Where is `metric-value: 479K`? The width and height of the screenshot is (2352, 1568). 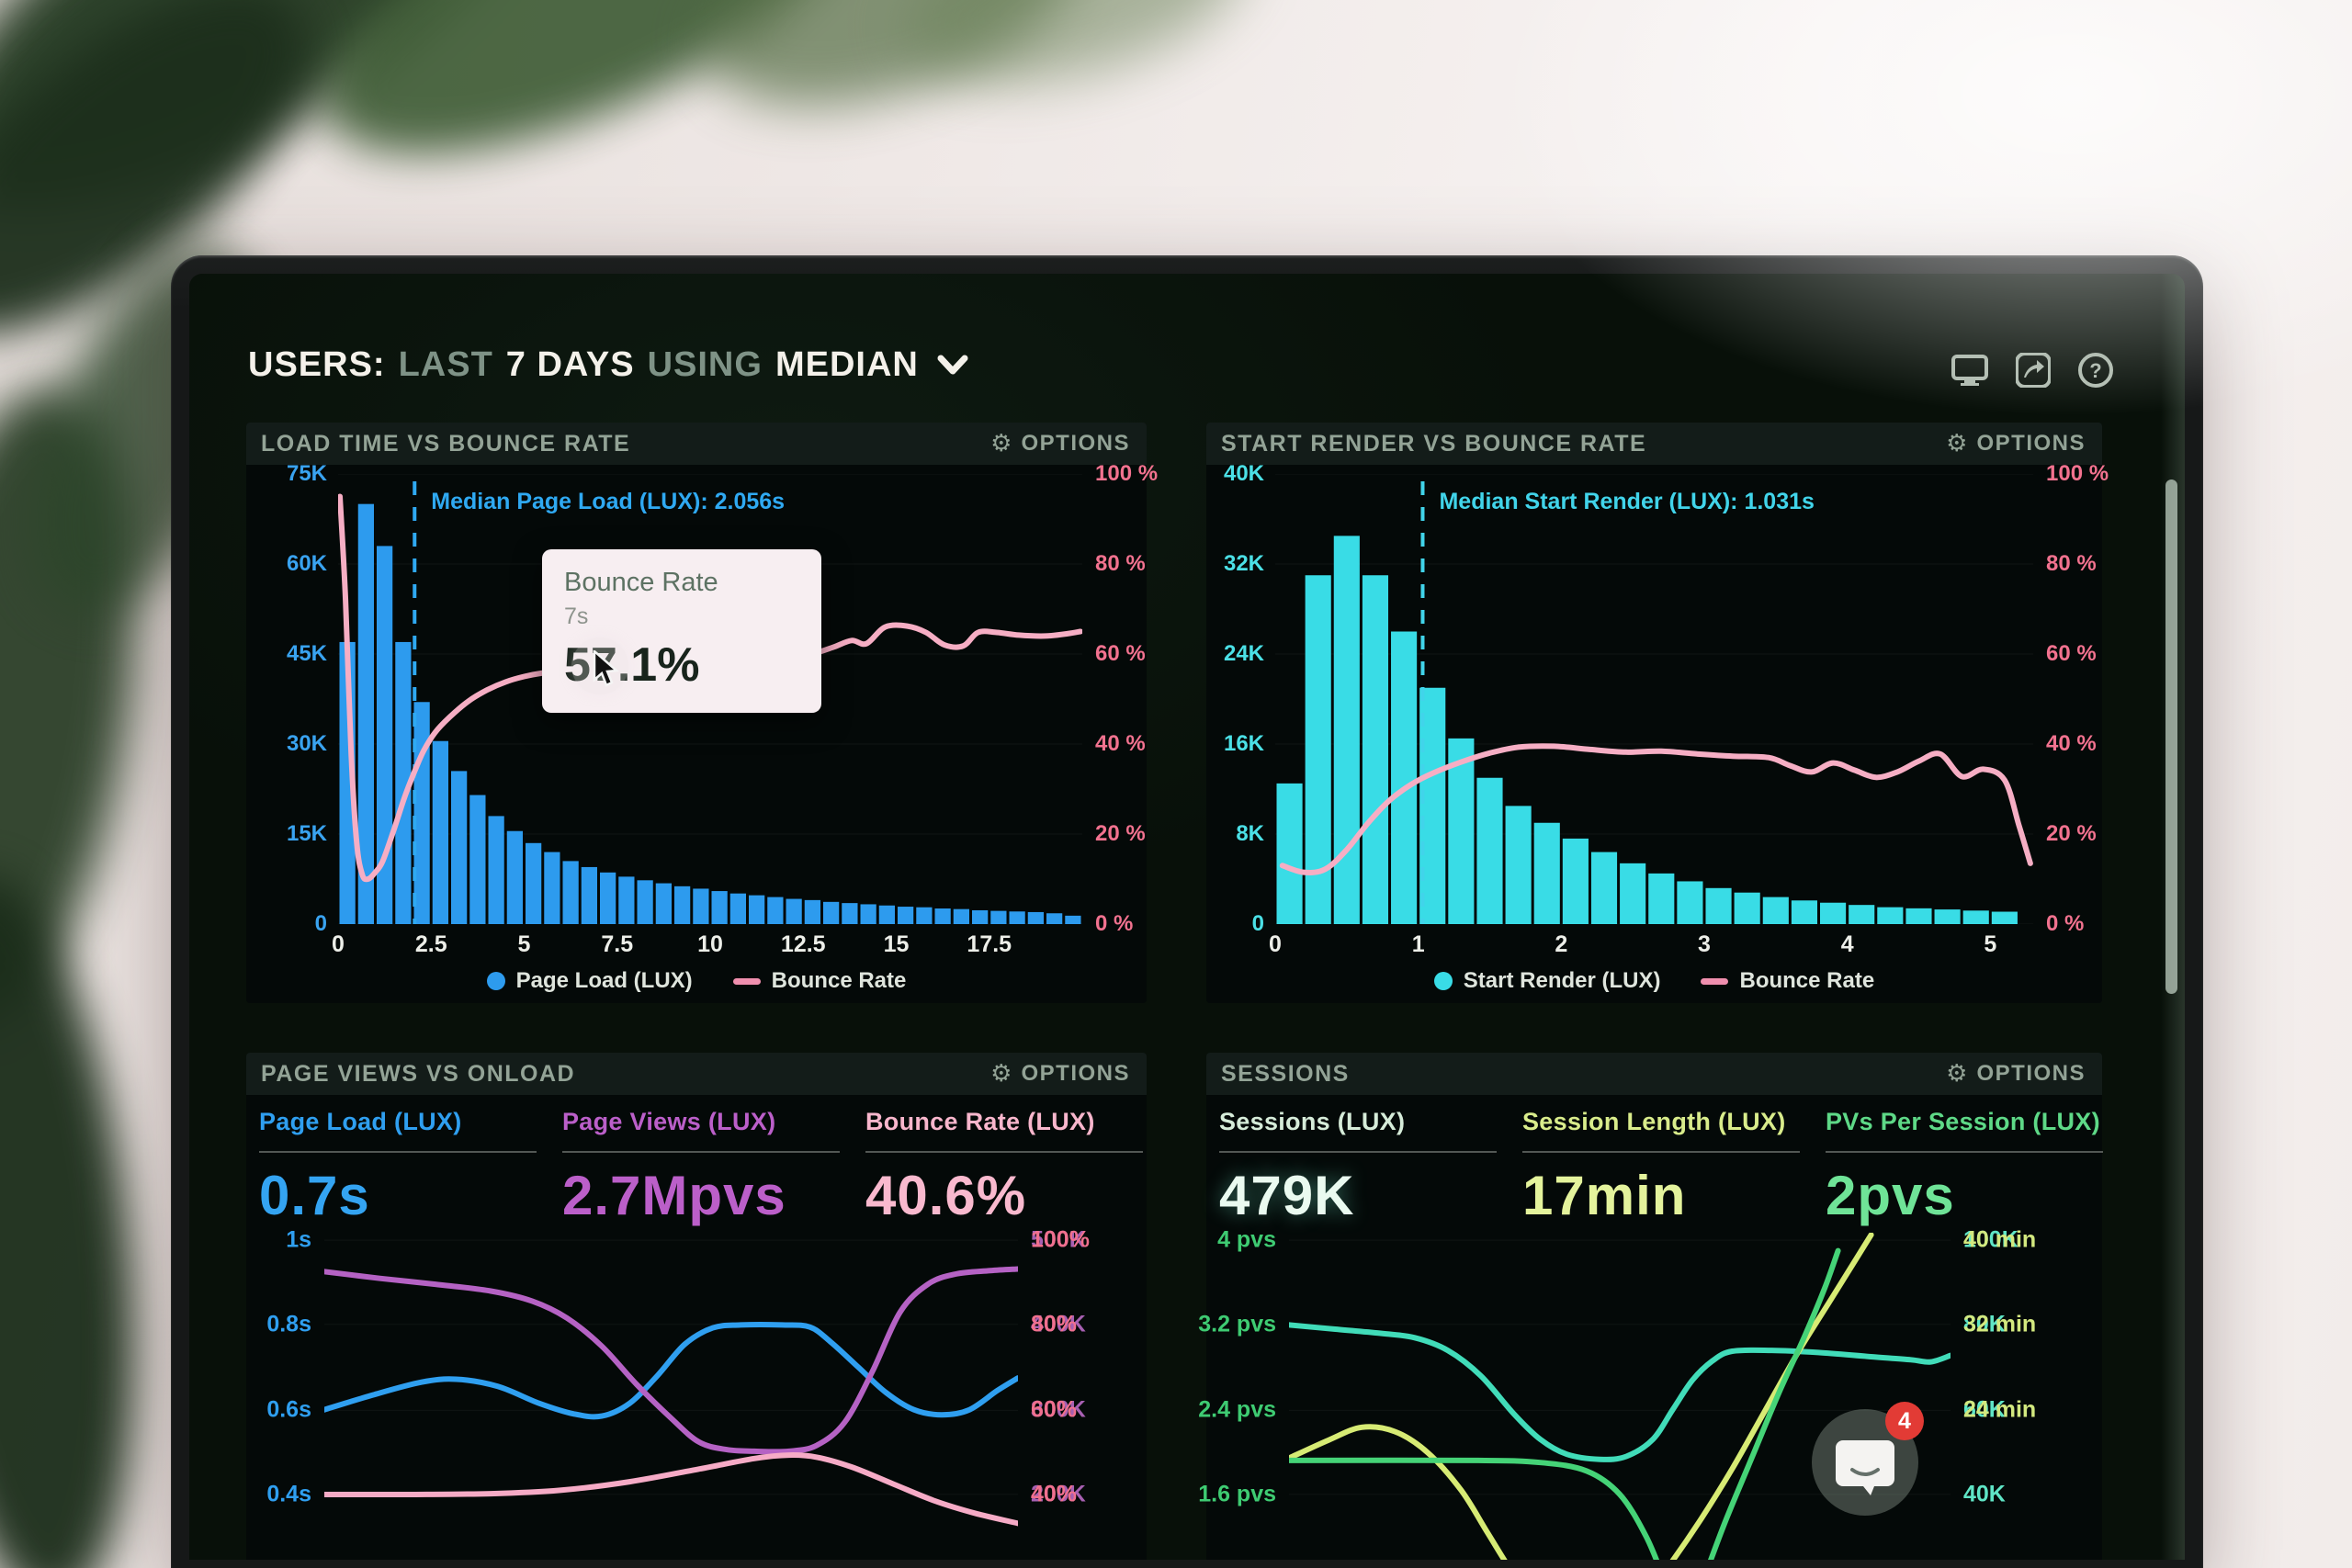 metric-value: 479K is located at coordinates (1287, 1195).